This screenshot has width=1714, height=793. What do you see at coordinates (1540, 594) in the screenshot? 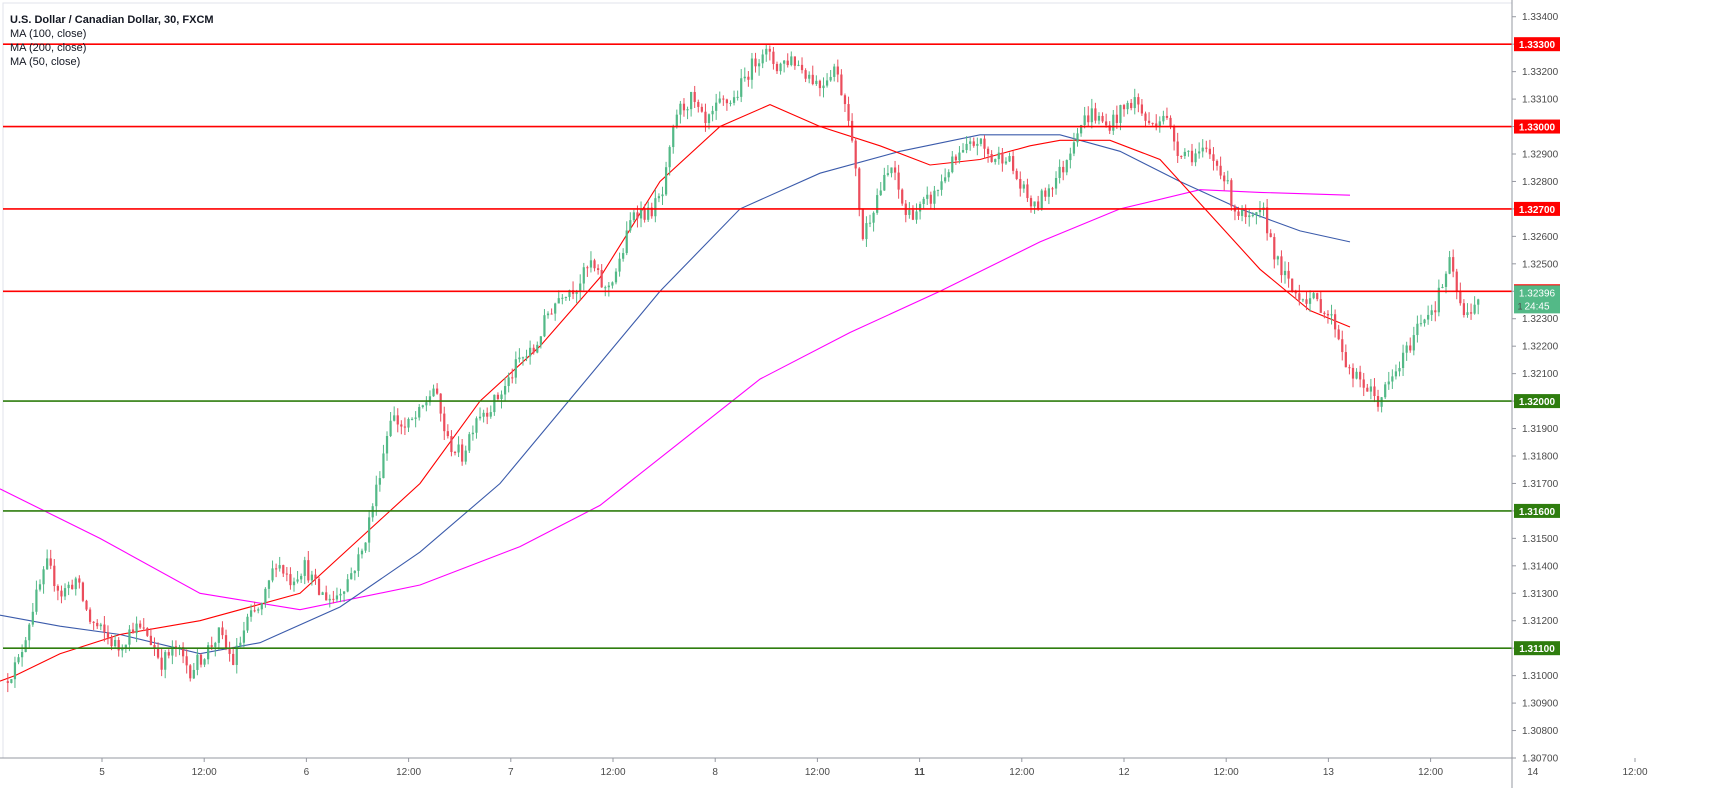
I see `y-tick-label: 1.31300` at bounding box center [1540, 594].